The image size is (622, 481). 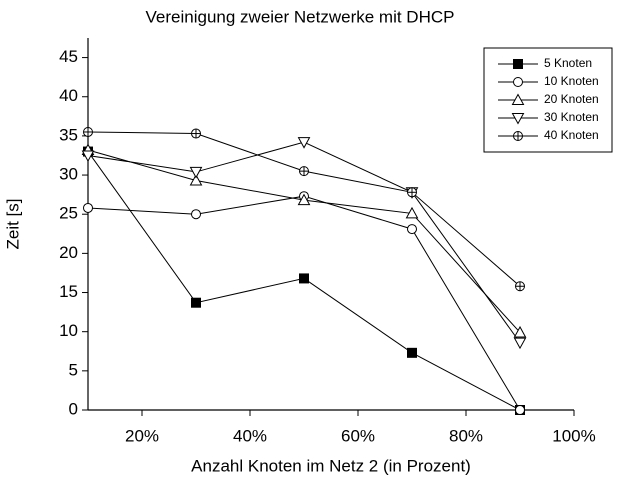 I want to click on y-tick-label: 20, so click(x=68, y=252).